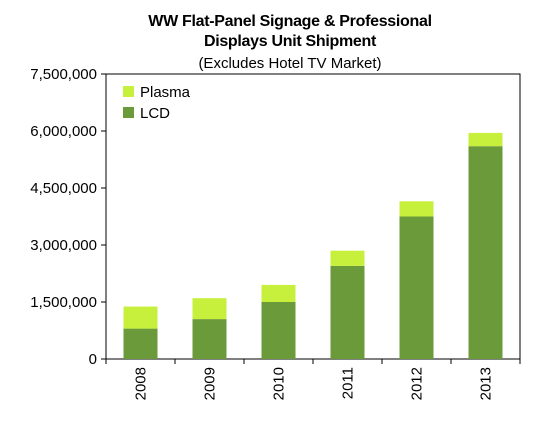  What do you see at coordinates (209, 309) in the screenshot?
I see `bar-plasma-2009` at bounding box center [209, 309].